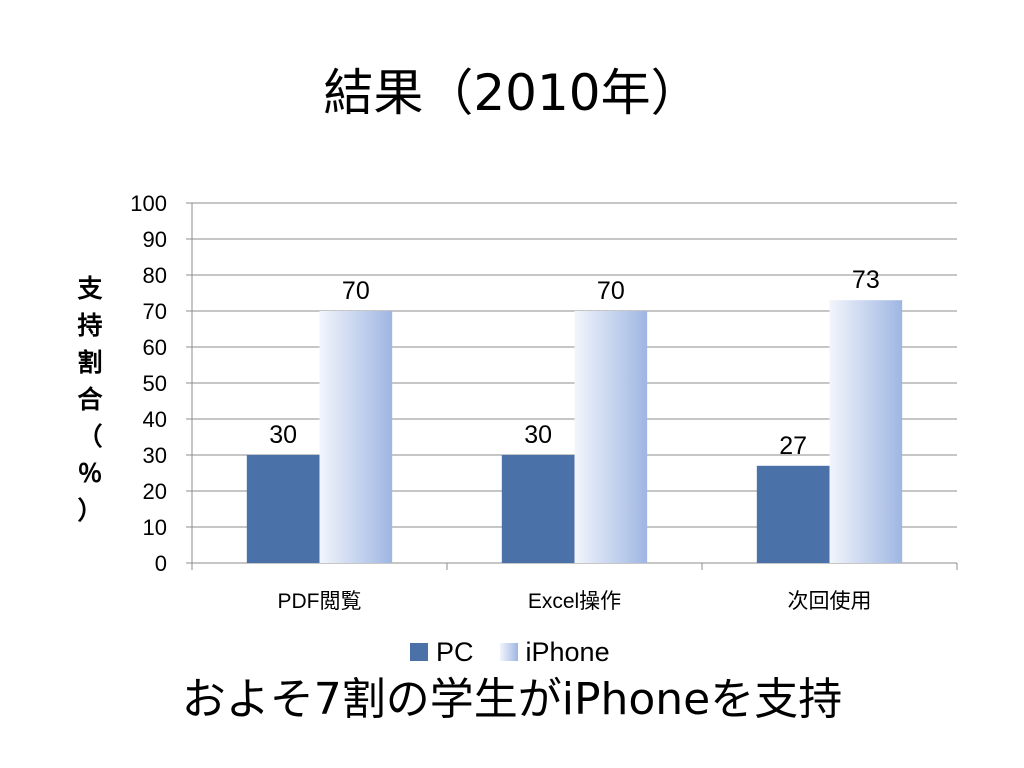  What do you see at coordinates (148, 203) in the screenshot?
I see `y-tick-label: 100` at bounding box center [148, 203].